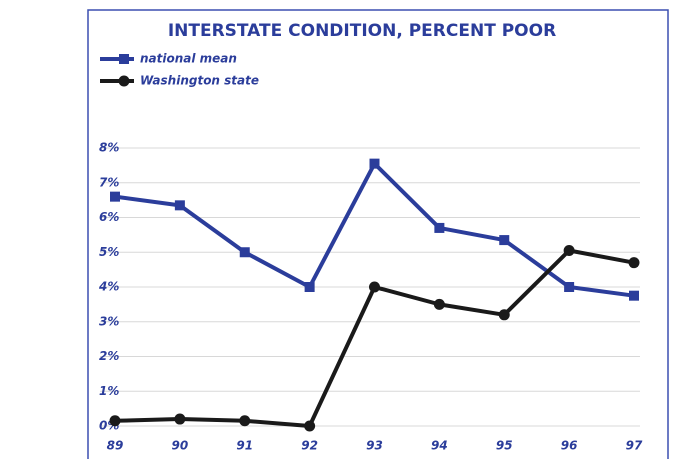 The image size is (680, 459). What do you see at coordinates (180, 446) in the screenshot?
I see `x-tick-label: 90` at bounding box center [180, 446].